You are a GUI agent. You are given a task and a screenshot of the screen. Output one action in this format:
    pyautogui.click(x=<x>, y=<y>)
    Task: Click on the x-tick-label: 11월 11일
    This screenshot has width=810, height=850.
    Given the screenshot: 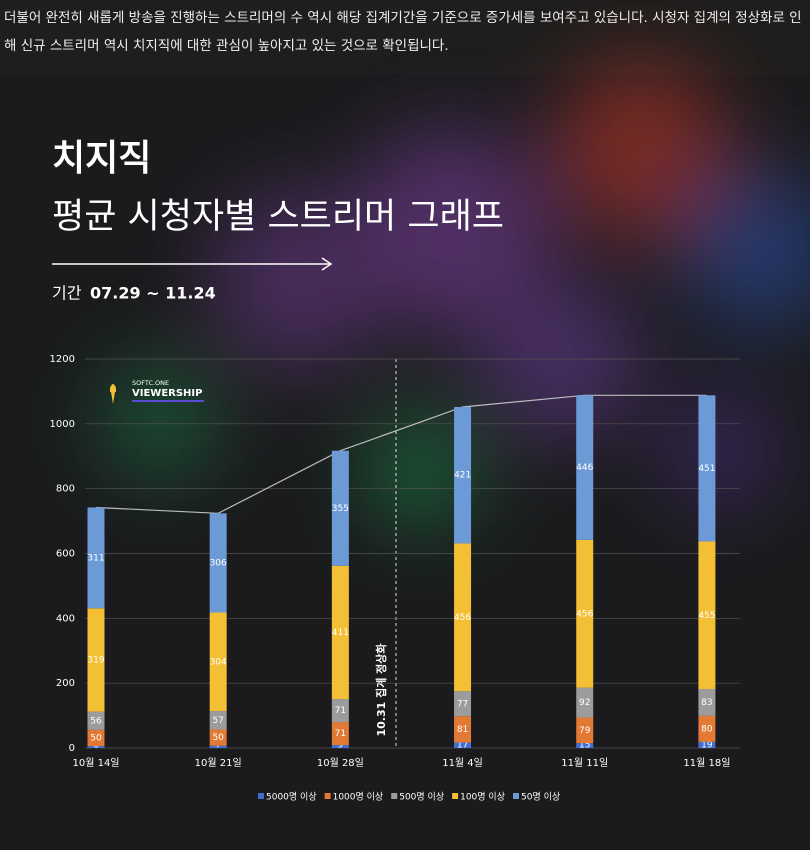 What is the action you would take?
    pyautogui.click(x=584, y=763)
    